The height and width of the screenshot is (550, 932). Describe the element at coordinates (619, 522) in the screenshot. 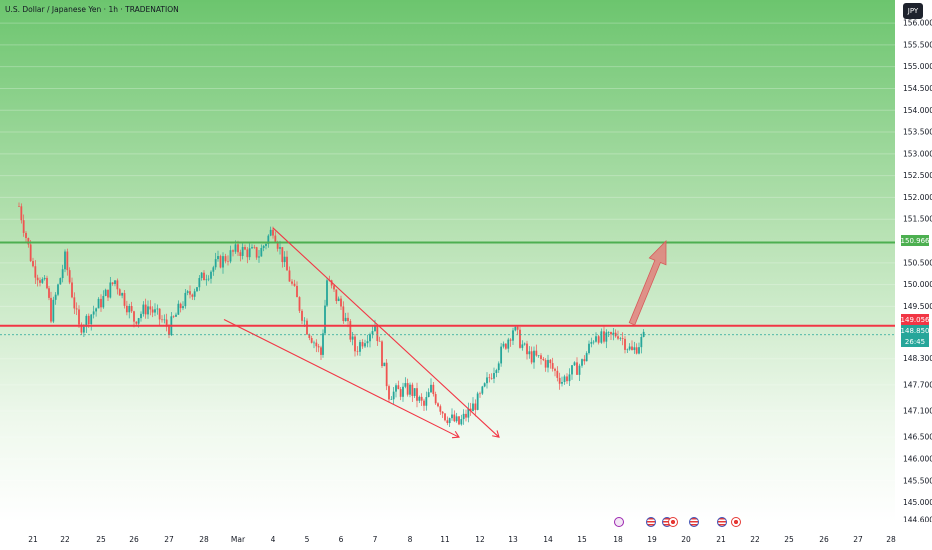

I see `lightning-icon` at that location.